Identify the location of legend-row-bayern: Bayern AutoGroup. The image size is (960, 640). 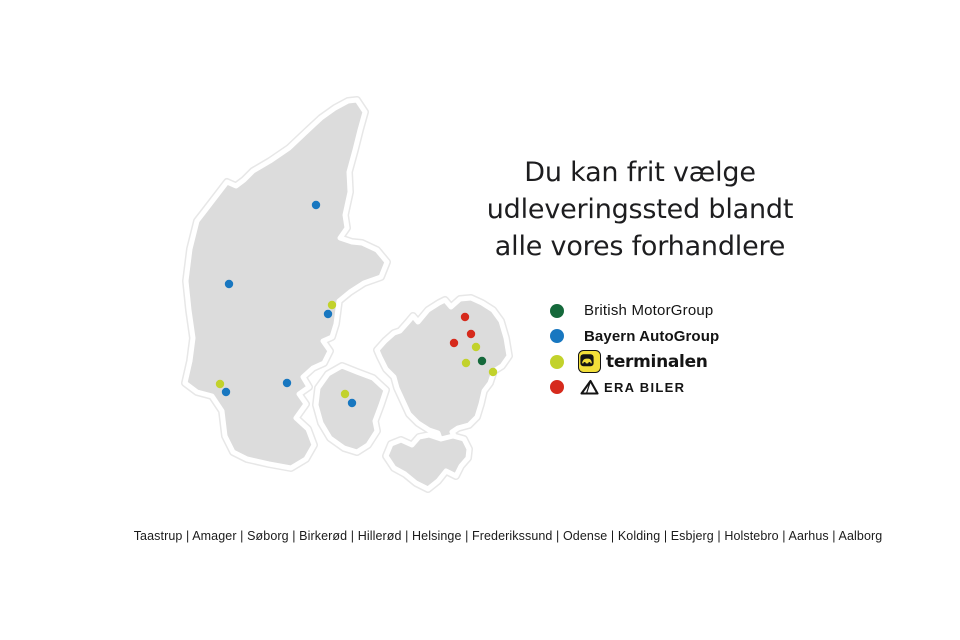
(634, 337).